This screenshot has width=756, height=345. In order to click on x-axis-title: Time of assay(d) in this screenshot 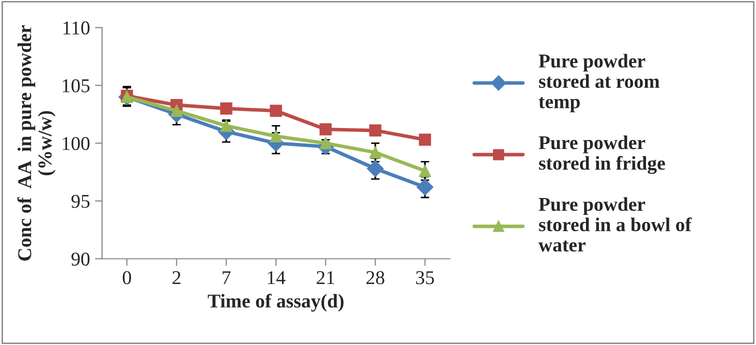, I will do `click(276, 303)`.